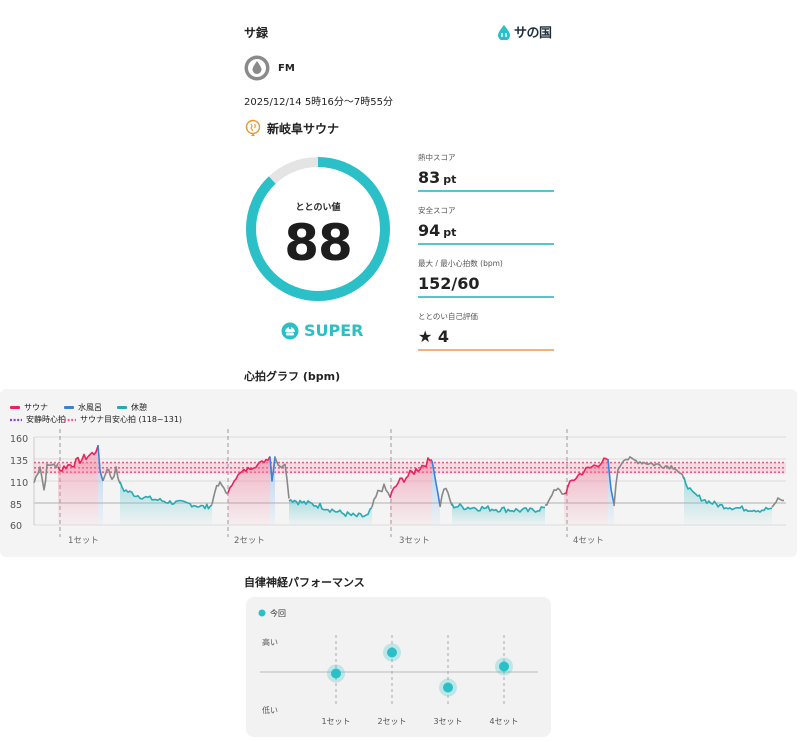 Image resolution: width=800 pixels, height=742 pixels. I want to click on totonoi-ring, so click(318, 229).